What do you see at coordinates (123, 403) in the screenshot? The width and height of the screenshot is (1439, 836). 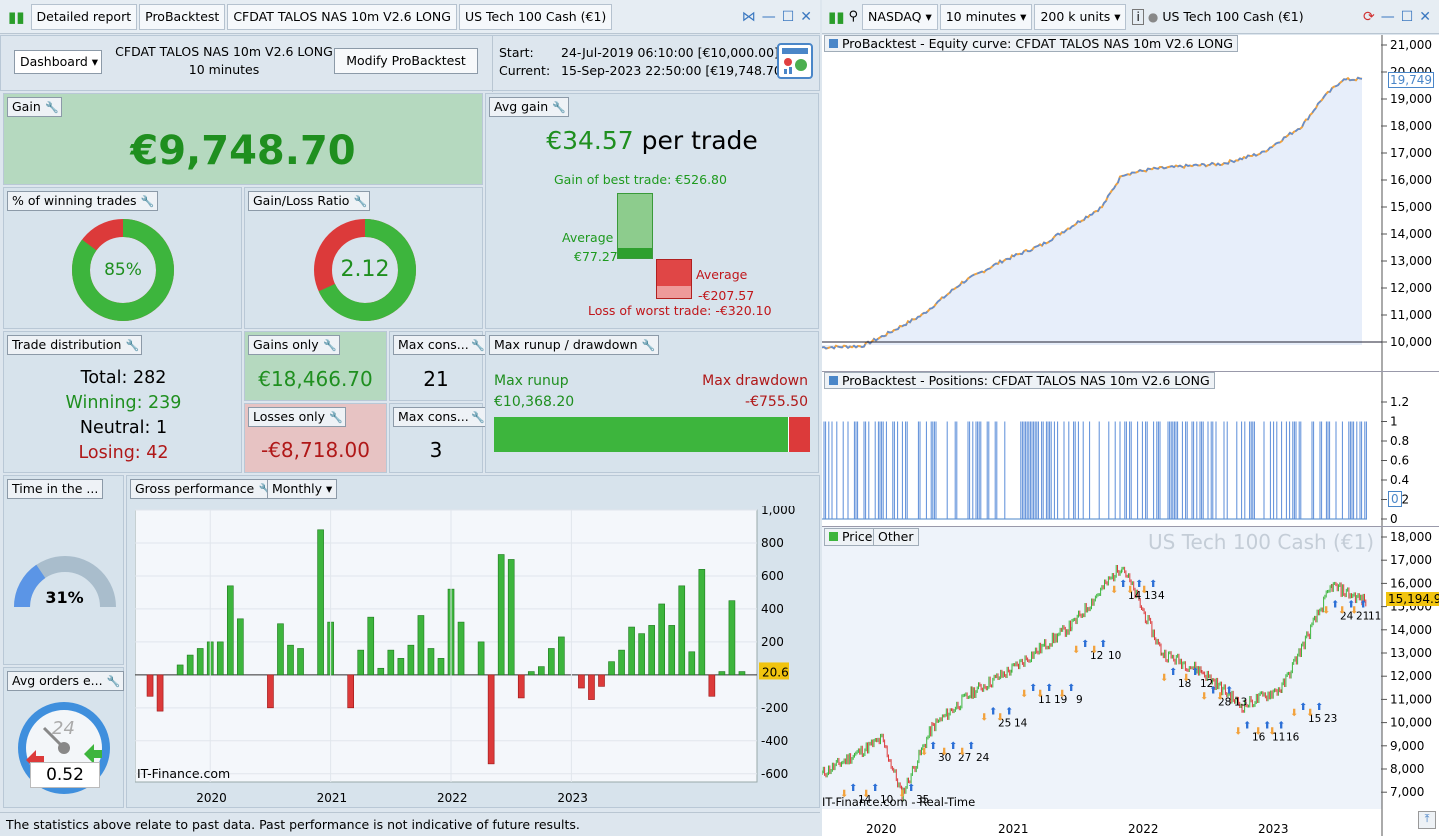 I see `winning-trades: Winning: 239` at bounding box center [123, 403].